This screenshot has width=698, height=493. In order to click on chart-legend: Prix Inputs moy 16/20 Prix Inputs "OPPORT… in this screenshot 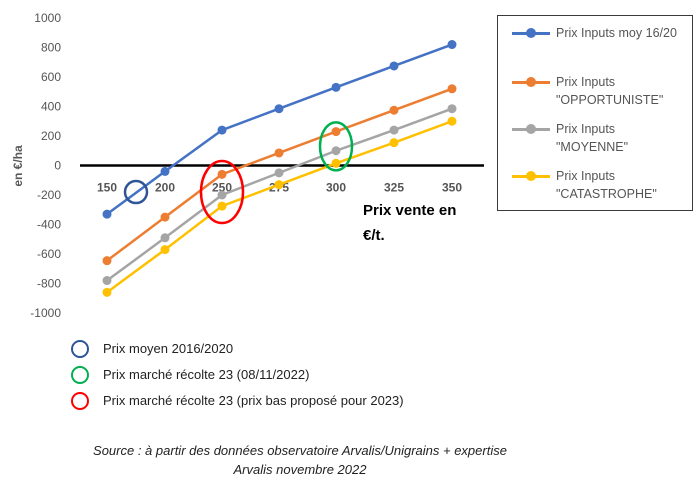, I will do `click(595, 113)`.